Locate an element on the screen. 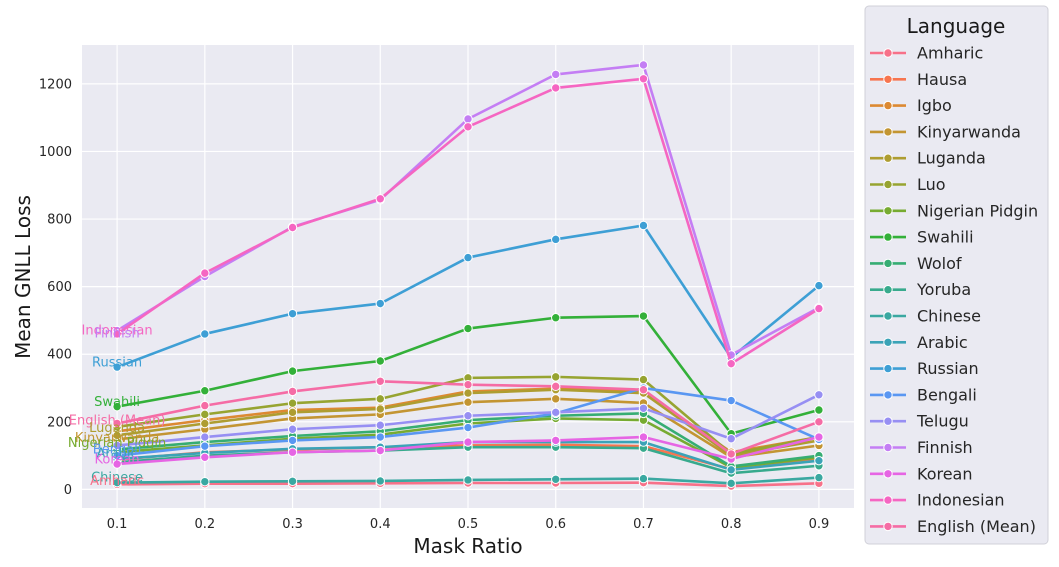 The image size is (1059, 567). end-label: Bengali is located at coordinates (117, 450).